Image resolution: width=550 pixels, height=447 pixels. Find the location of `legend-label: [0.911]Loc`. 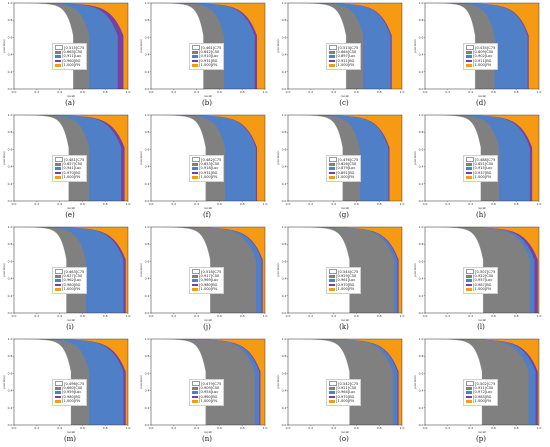

legend-label: [0.911]Loc is located at coordinates (72, 56).